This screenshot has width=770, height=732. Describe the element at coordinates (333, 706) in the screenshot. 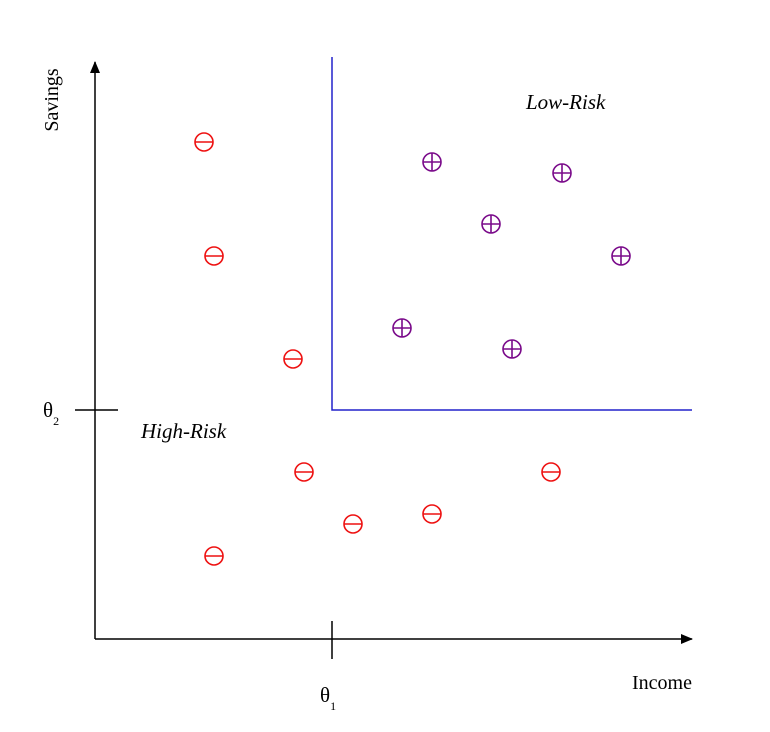

I see `theta1-sub: 1` at that location.